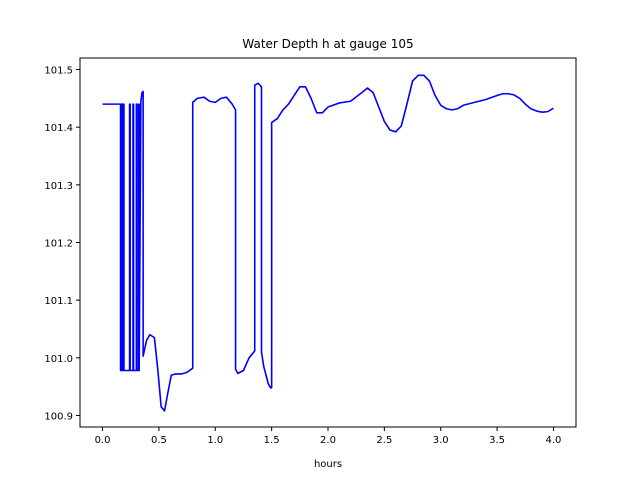 The height and width of the screenshot is (480, 640). I want to click on x-tick-label: 3.5, so click(497, 440).